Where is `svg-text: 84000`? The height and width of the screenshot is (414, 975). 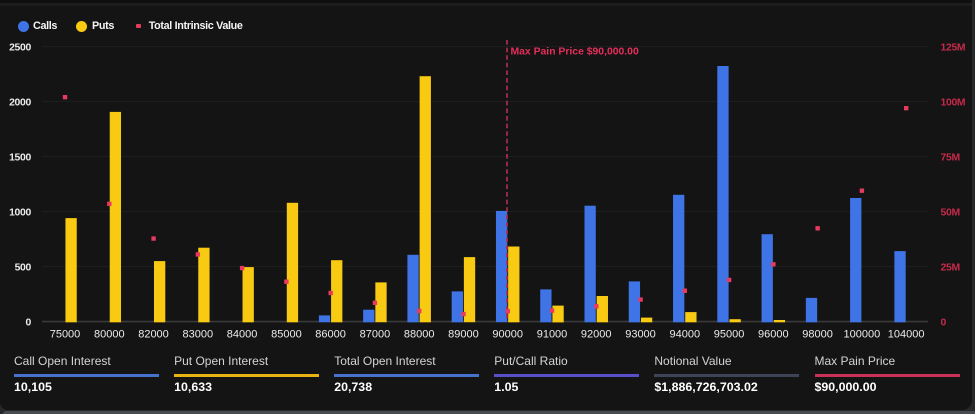
svg-text: 84000 is located at coordinates (242, 334).